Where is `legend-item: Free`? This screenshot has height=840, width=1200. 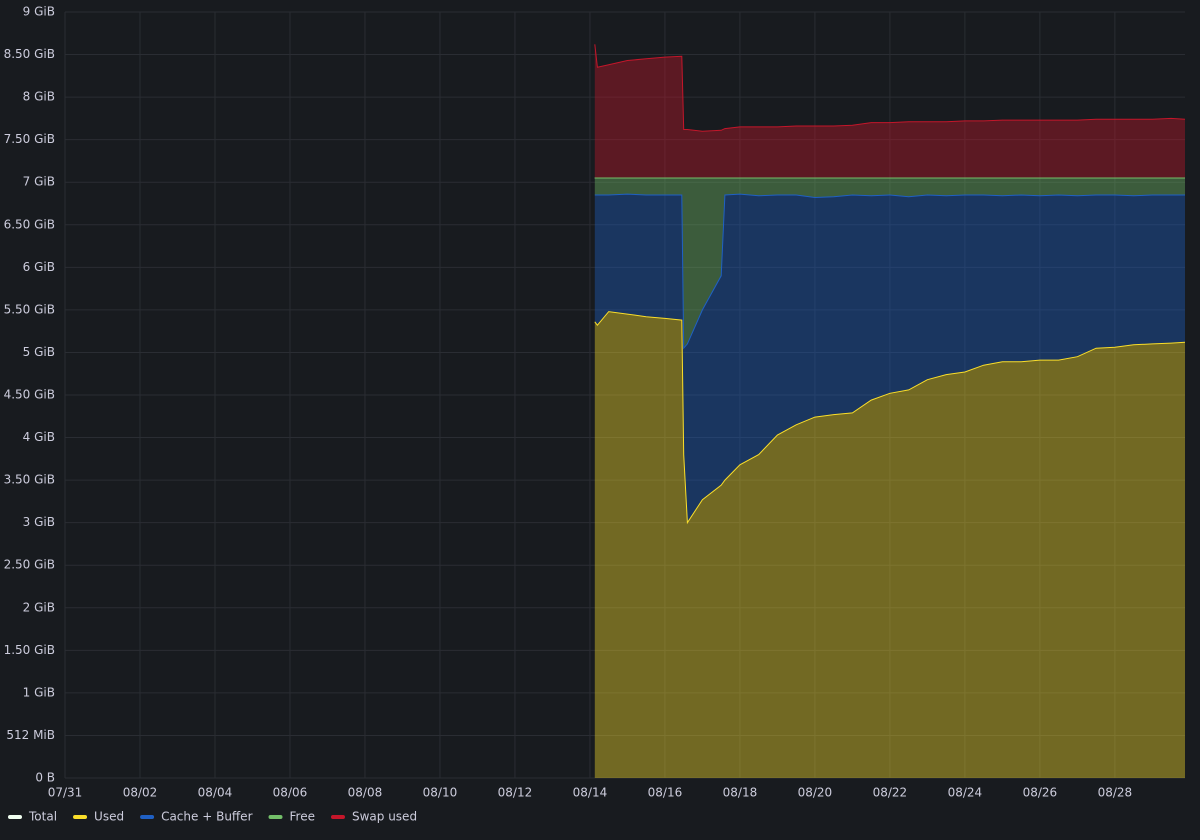 legend-item: Free is located at coordinates (291, 817).